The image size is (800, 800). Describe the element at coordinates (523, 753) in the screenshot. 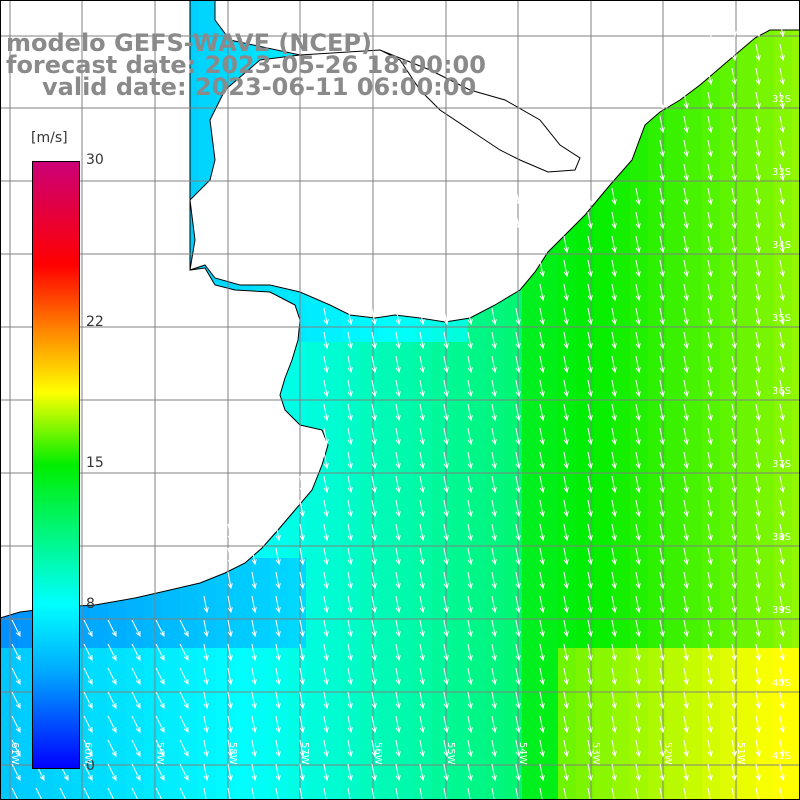

I see `longitude-label: 54W` at that location.